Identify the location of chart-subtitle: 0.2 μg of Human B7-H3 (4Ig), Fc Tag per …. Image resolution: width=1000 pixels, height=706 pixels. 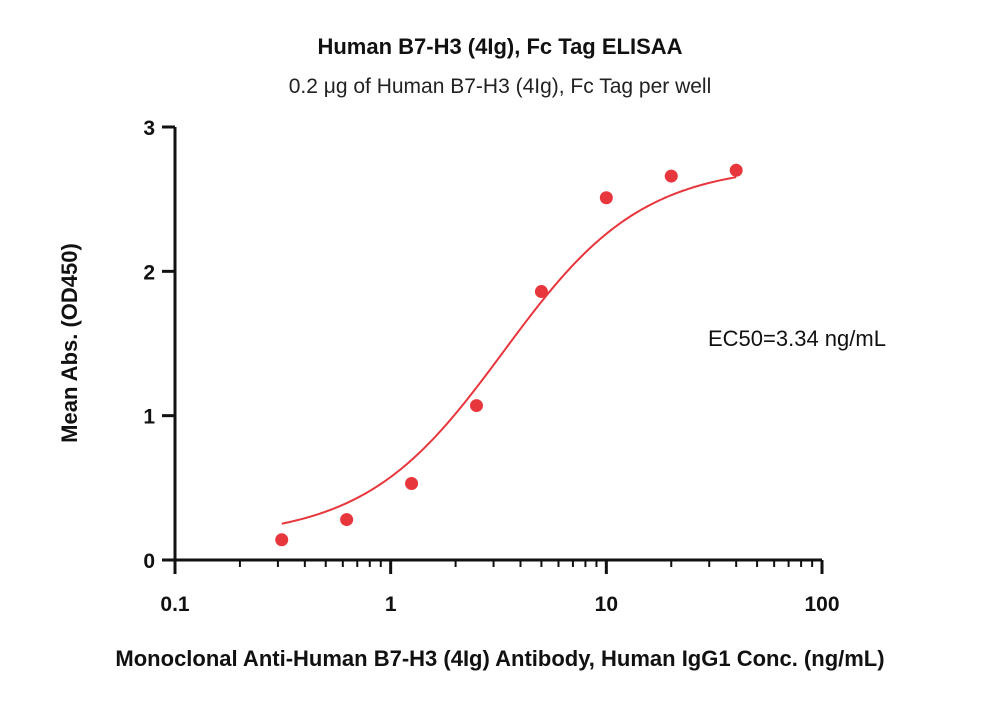
(500, 86).